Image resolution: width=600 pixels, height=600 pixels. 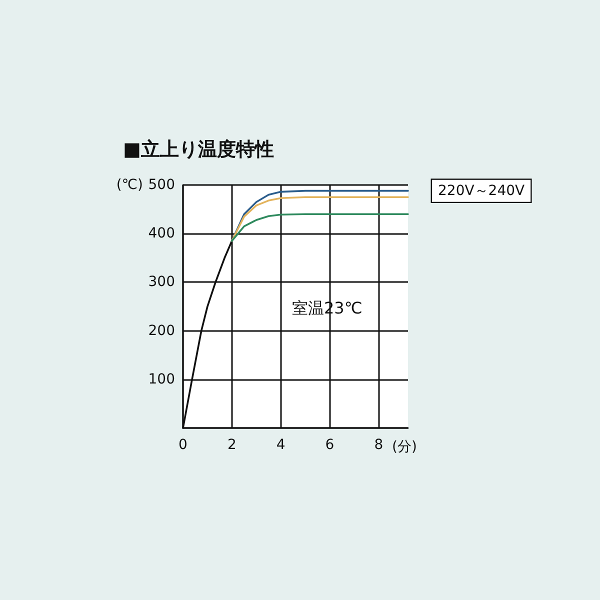 What do you see at coordinates (482, 190) in the screenshot?
I see `text: 220V～240V` at bounding box center [482, 190].